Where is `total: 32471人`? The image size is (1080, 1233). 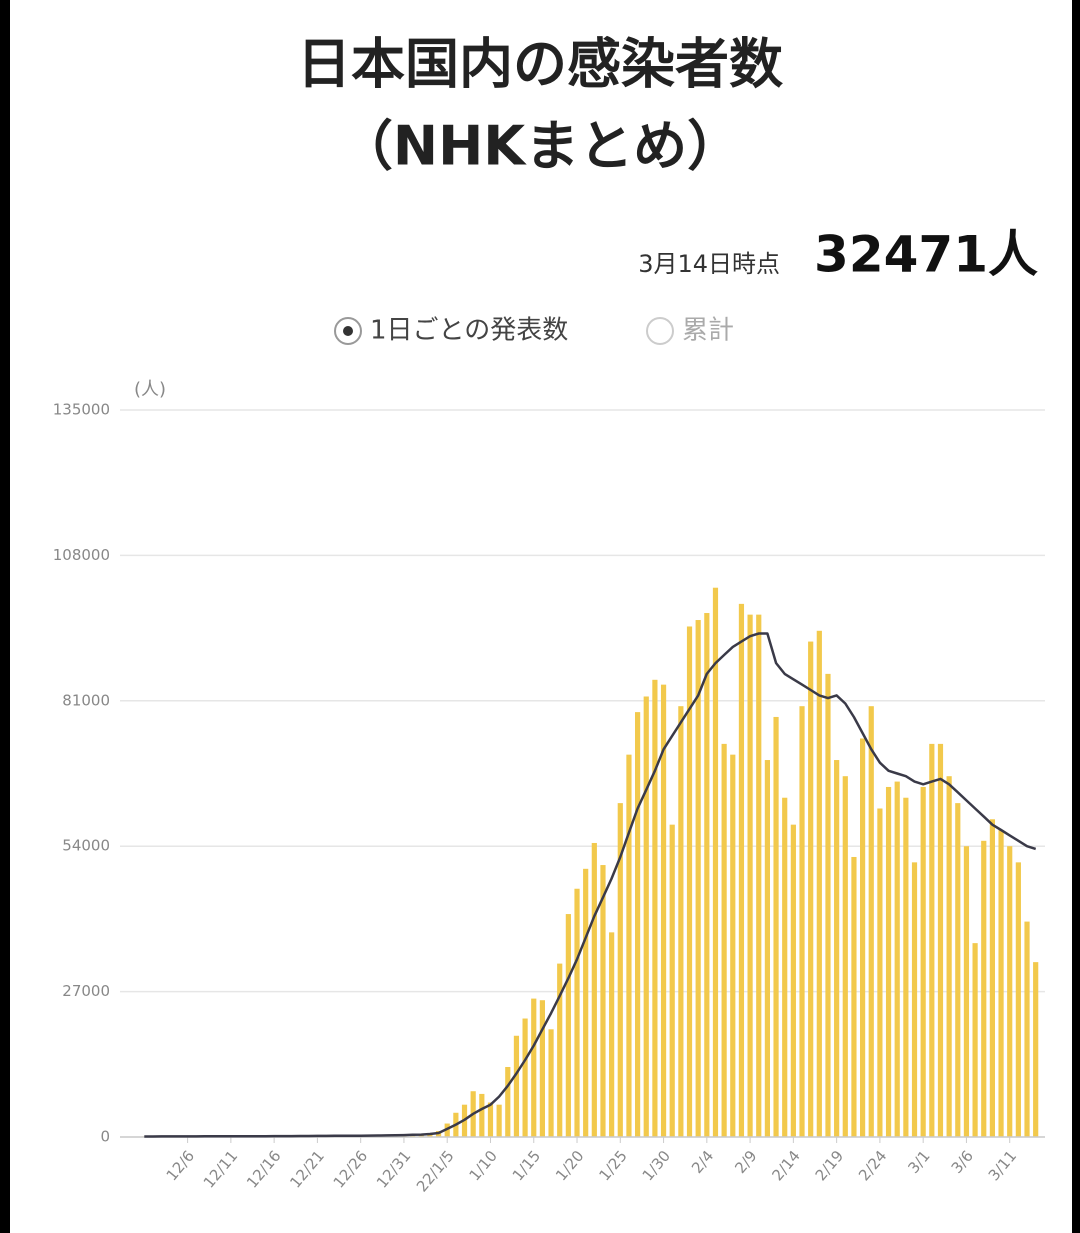 total: 32471人 is located at coordinates (926, 255).